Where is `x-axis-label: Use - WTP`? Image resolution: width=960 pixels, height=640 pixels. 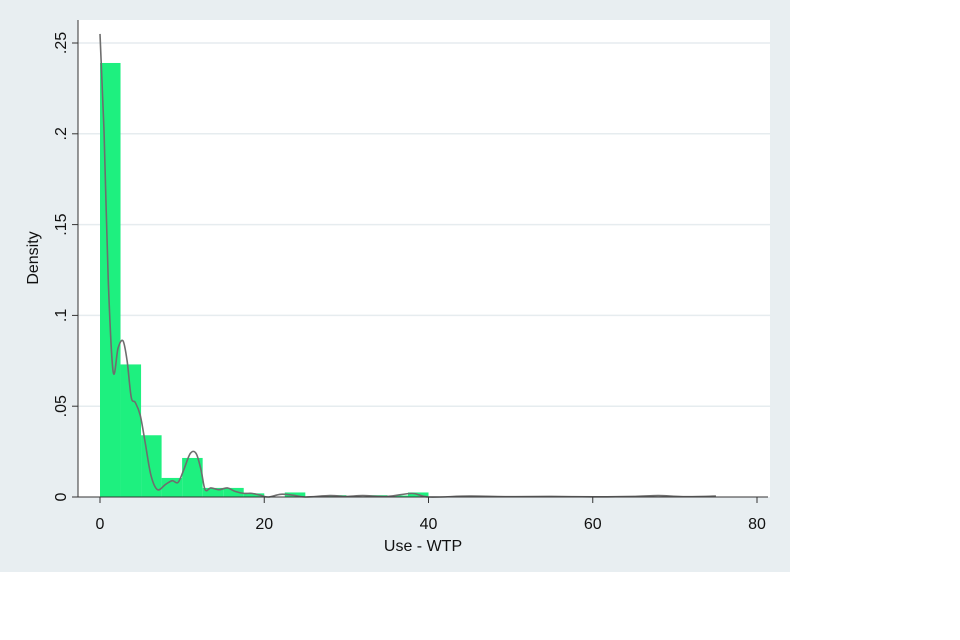 x-axis-label: Use - WTP is located at coordinates (423, 546).